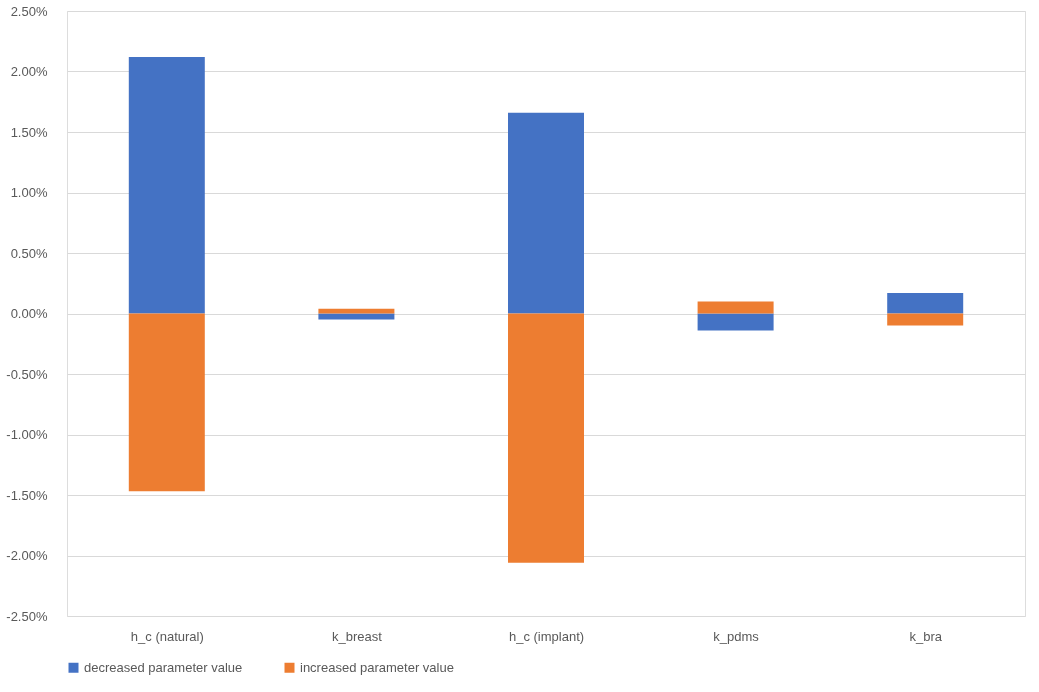 This screenshot has width=1039, height=692. Describe the element at coordinates (29, 132) in the screenshot. I see `y-tick-label: 1.50%` at that location.